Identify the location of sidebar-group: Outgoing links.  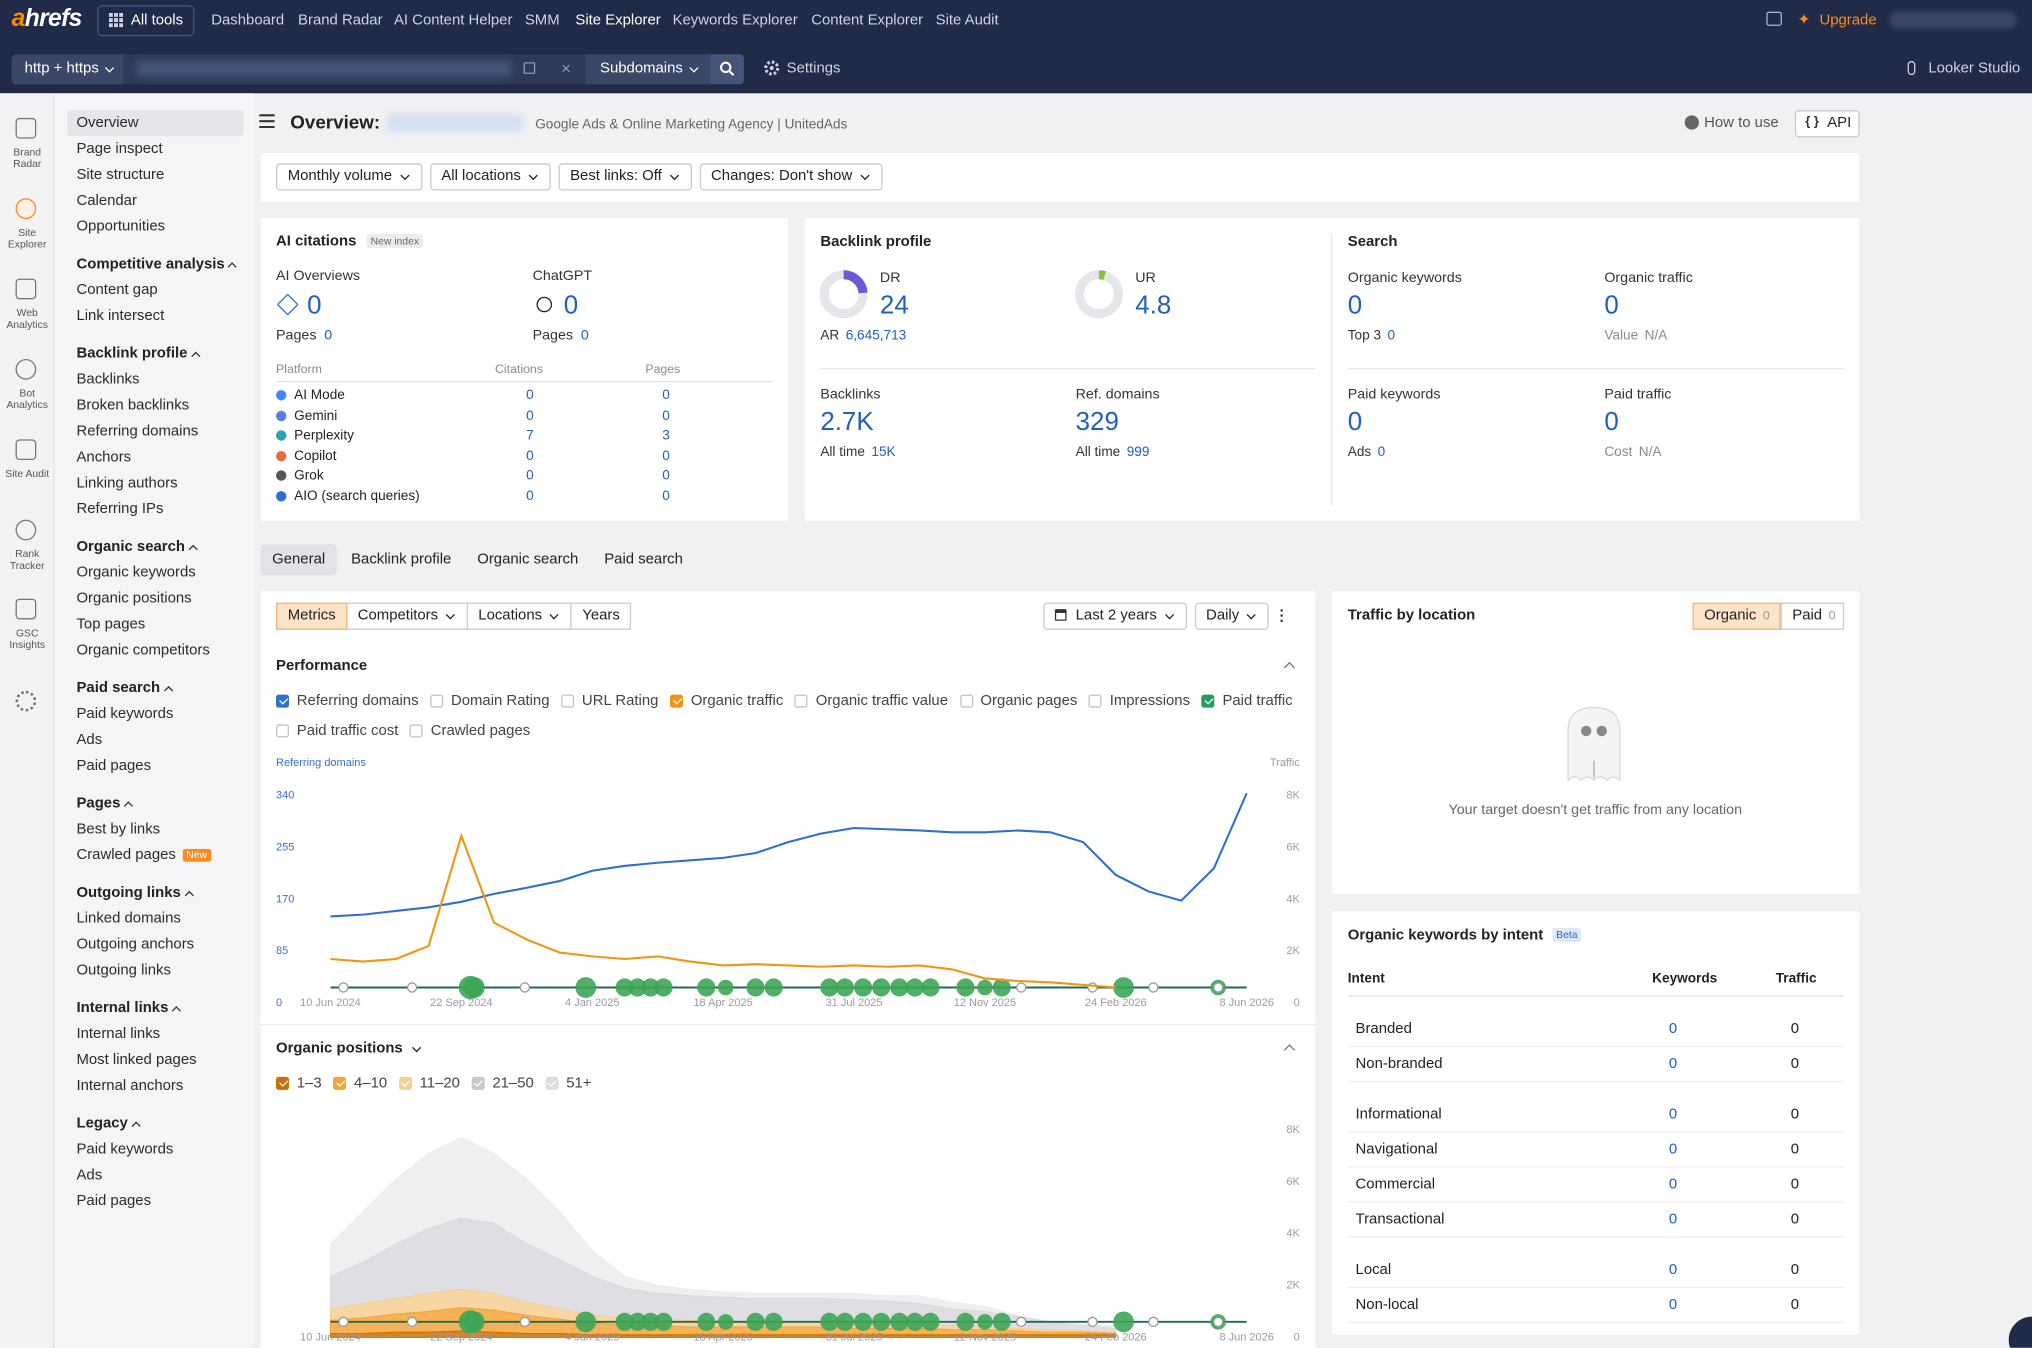
(134, 893).